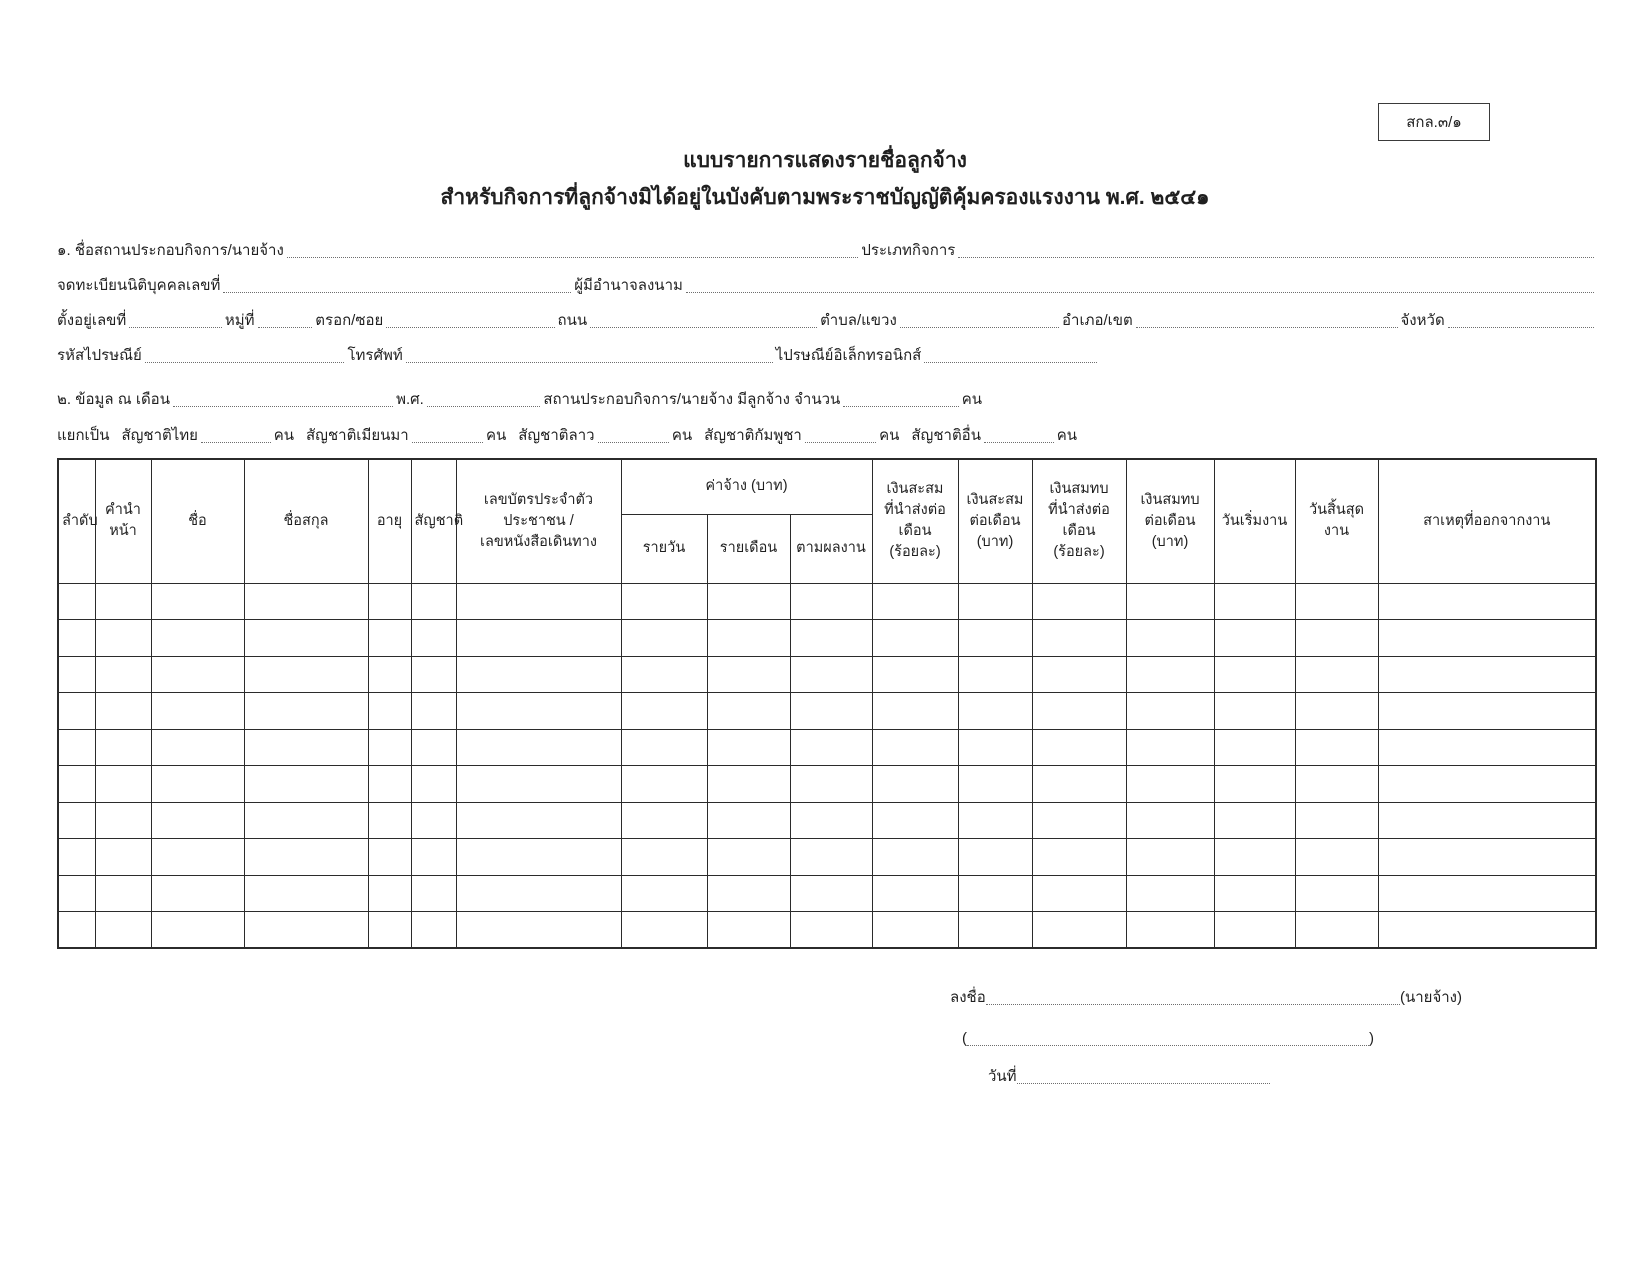  I want to click on employee-count-label: สถานประกอบกิจการ/นายจ้าง มีลูกจ้าง จำนวน, so click(692, 399).